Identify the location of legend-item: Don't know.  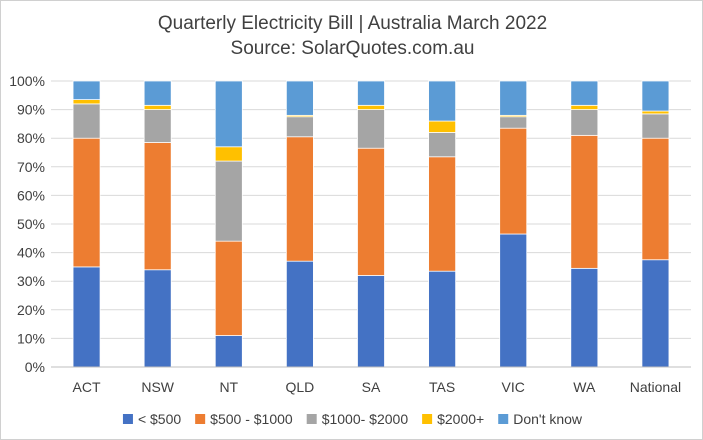
(540, 419).